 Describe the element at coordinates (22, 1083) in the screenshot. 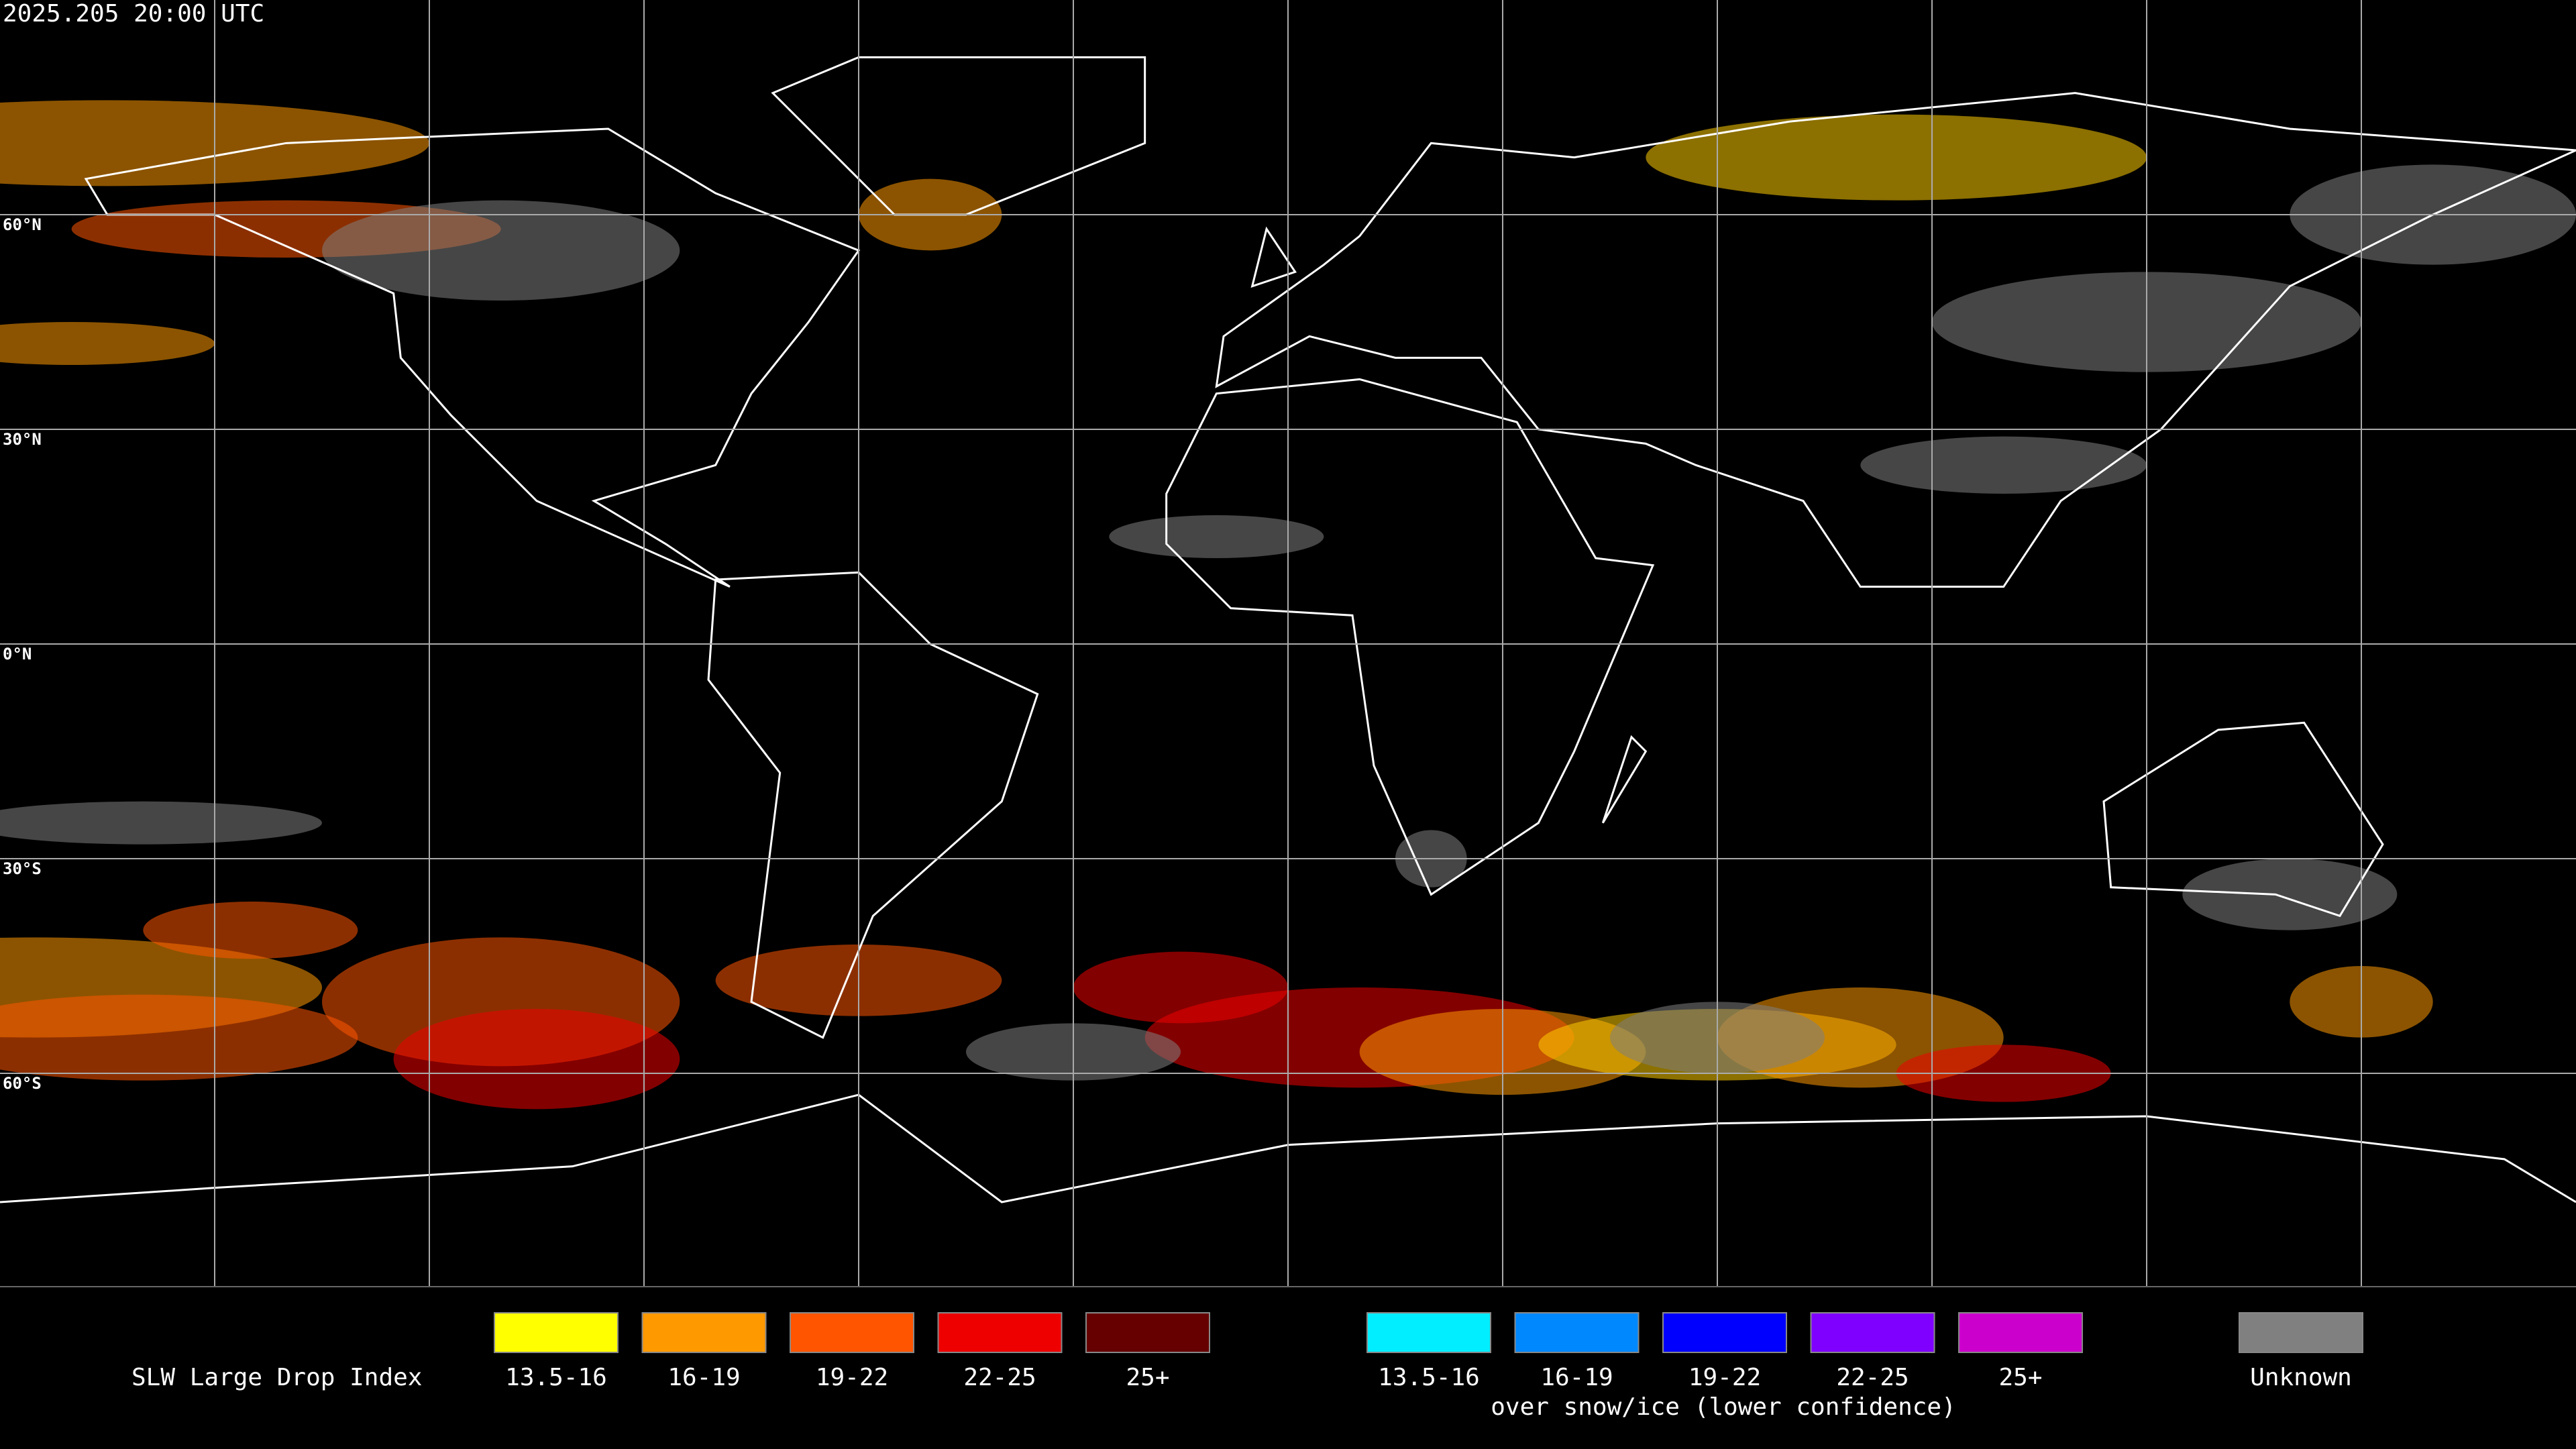

I see `lat-label: 60°S` at that location.